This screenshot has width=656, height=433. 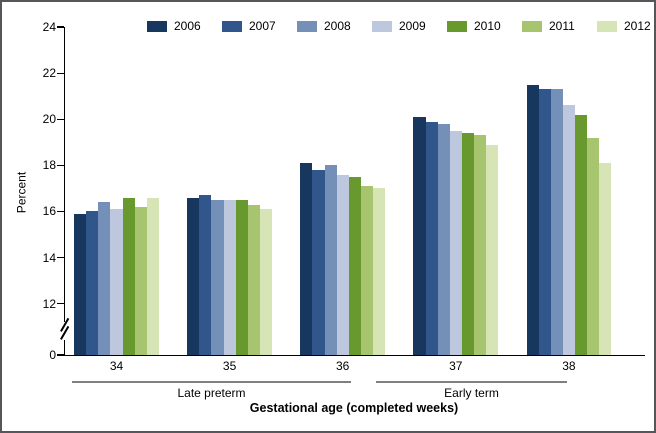 I want to click on legend-item-2010: 2010, so click(x=474, y=26).